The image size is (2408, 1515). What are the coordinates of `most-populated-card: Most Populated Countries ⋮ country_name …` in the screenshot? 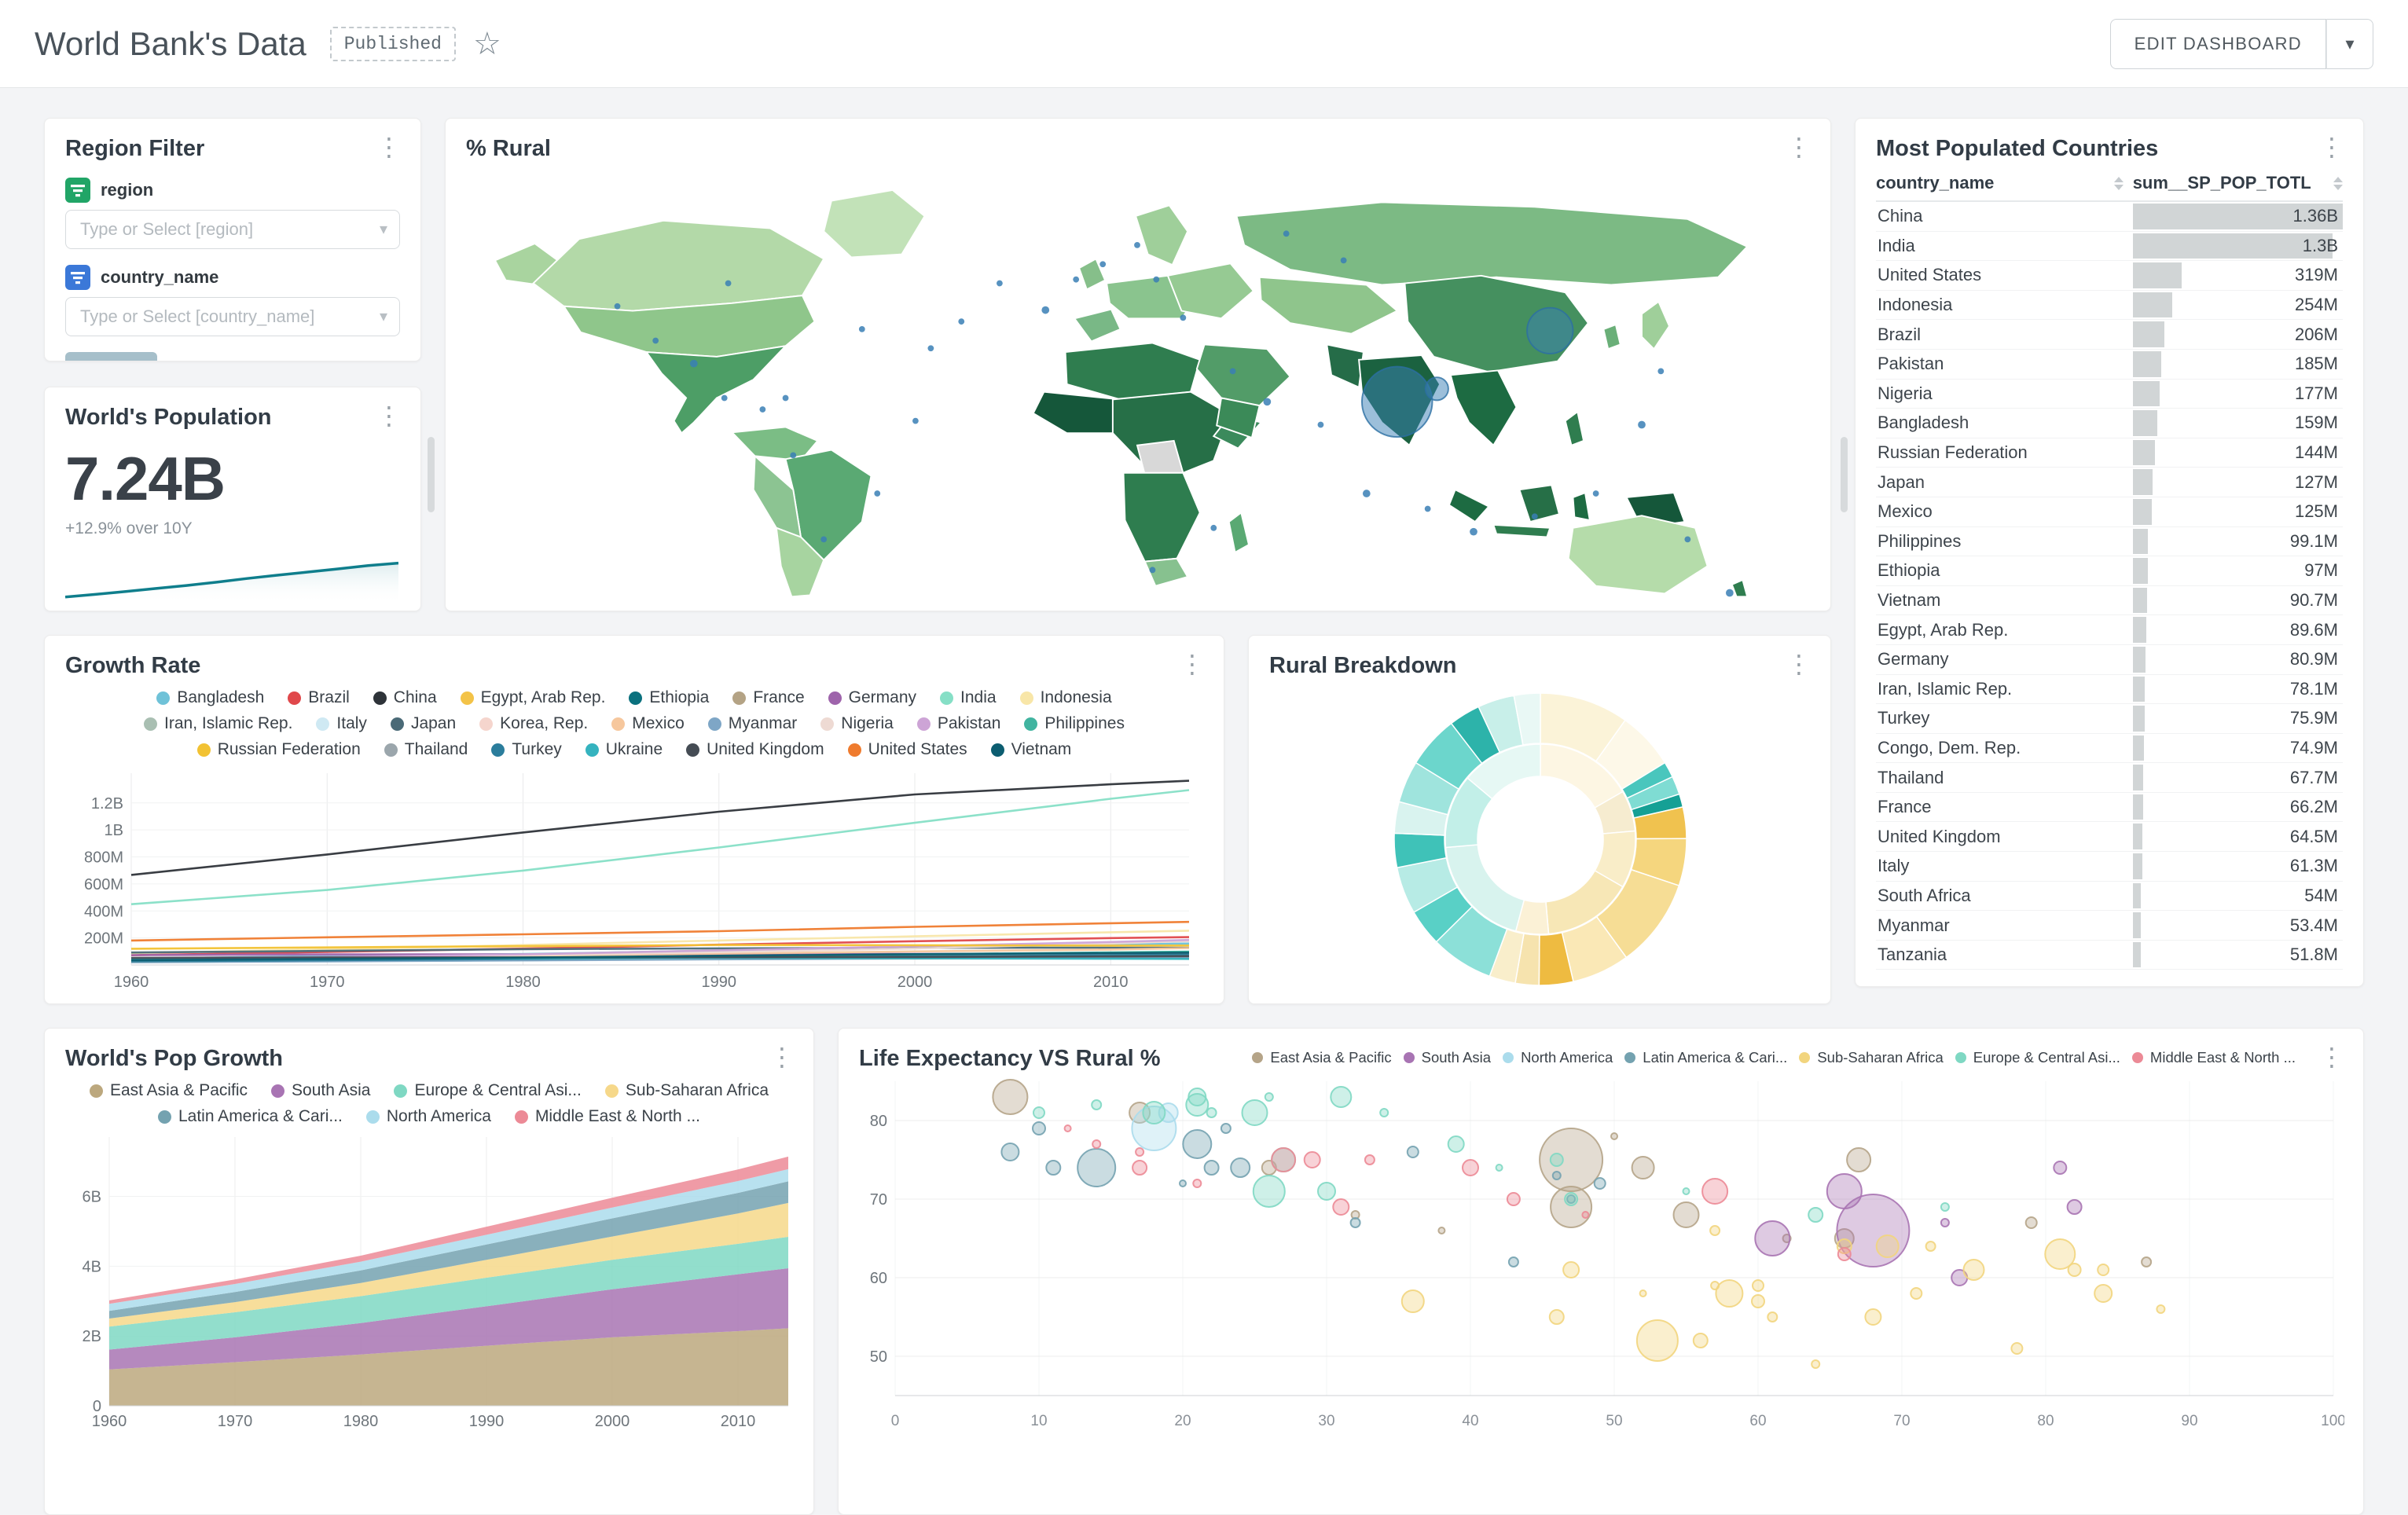 It's located at (2109, 552).